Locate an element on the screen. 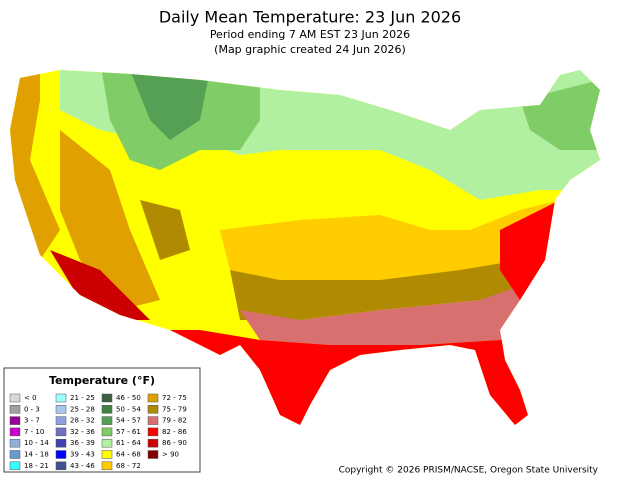 The image size is (620, 479). legend-label: 72 - 75 is located at coordinates (174, 398).